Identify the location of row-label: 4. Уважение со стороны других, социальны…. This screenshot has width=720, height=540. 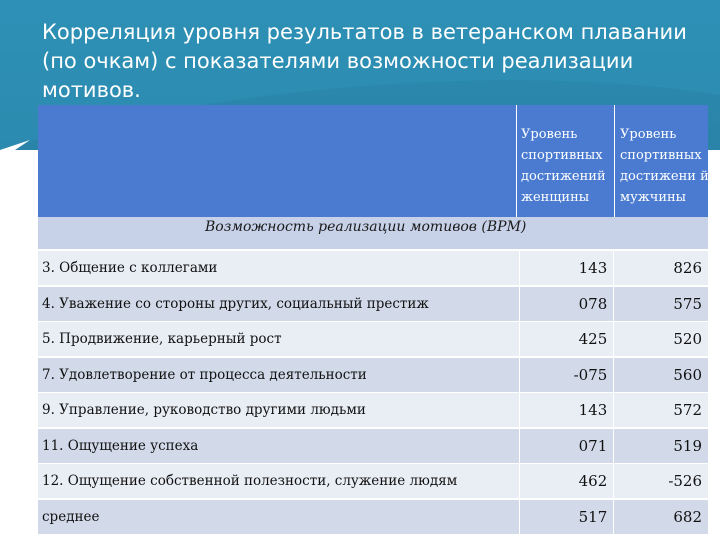
(235, 303).